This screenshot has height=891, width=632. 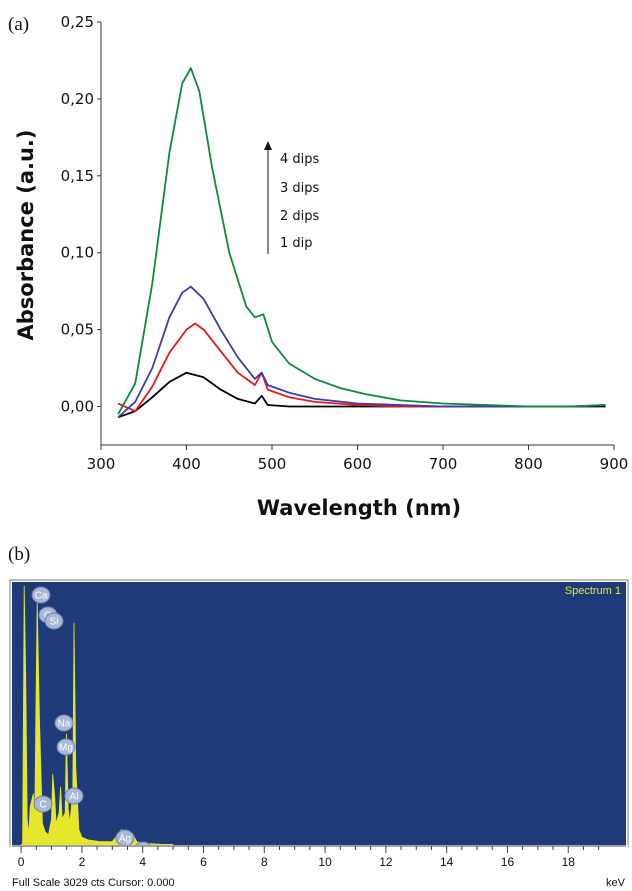 What do you see at coordinates (82, 862) in the screenshot?
I see `x-tick-label: 2` at bounding box center [82, 862].